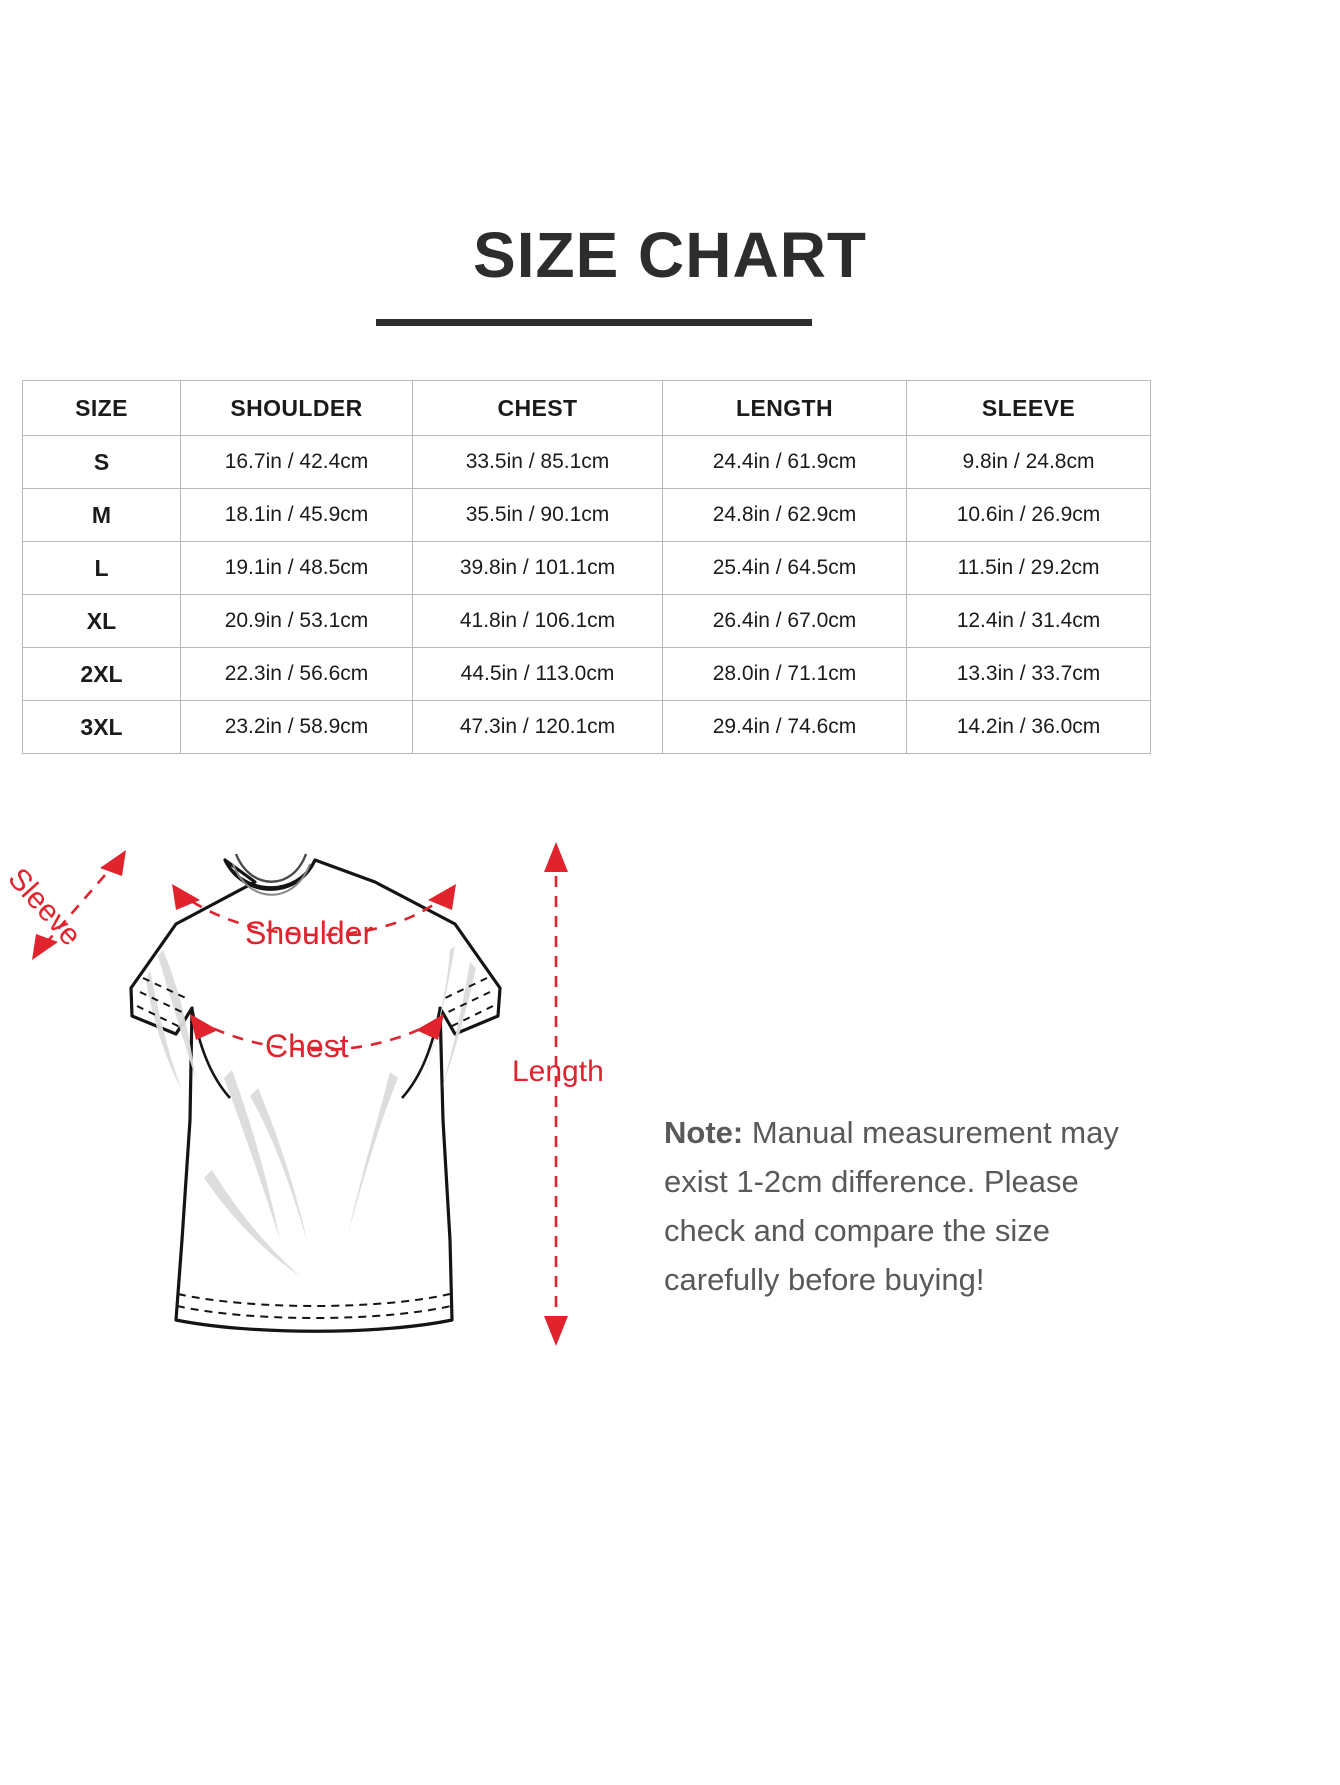 Image resolution: width=1340 pixels, height=1785 pixels. Describe the element at coordinates (101, 568) in the screenshot. I see `cell-size: L` at that location.